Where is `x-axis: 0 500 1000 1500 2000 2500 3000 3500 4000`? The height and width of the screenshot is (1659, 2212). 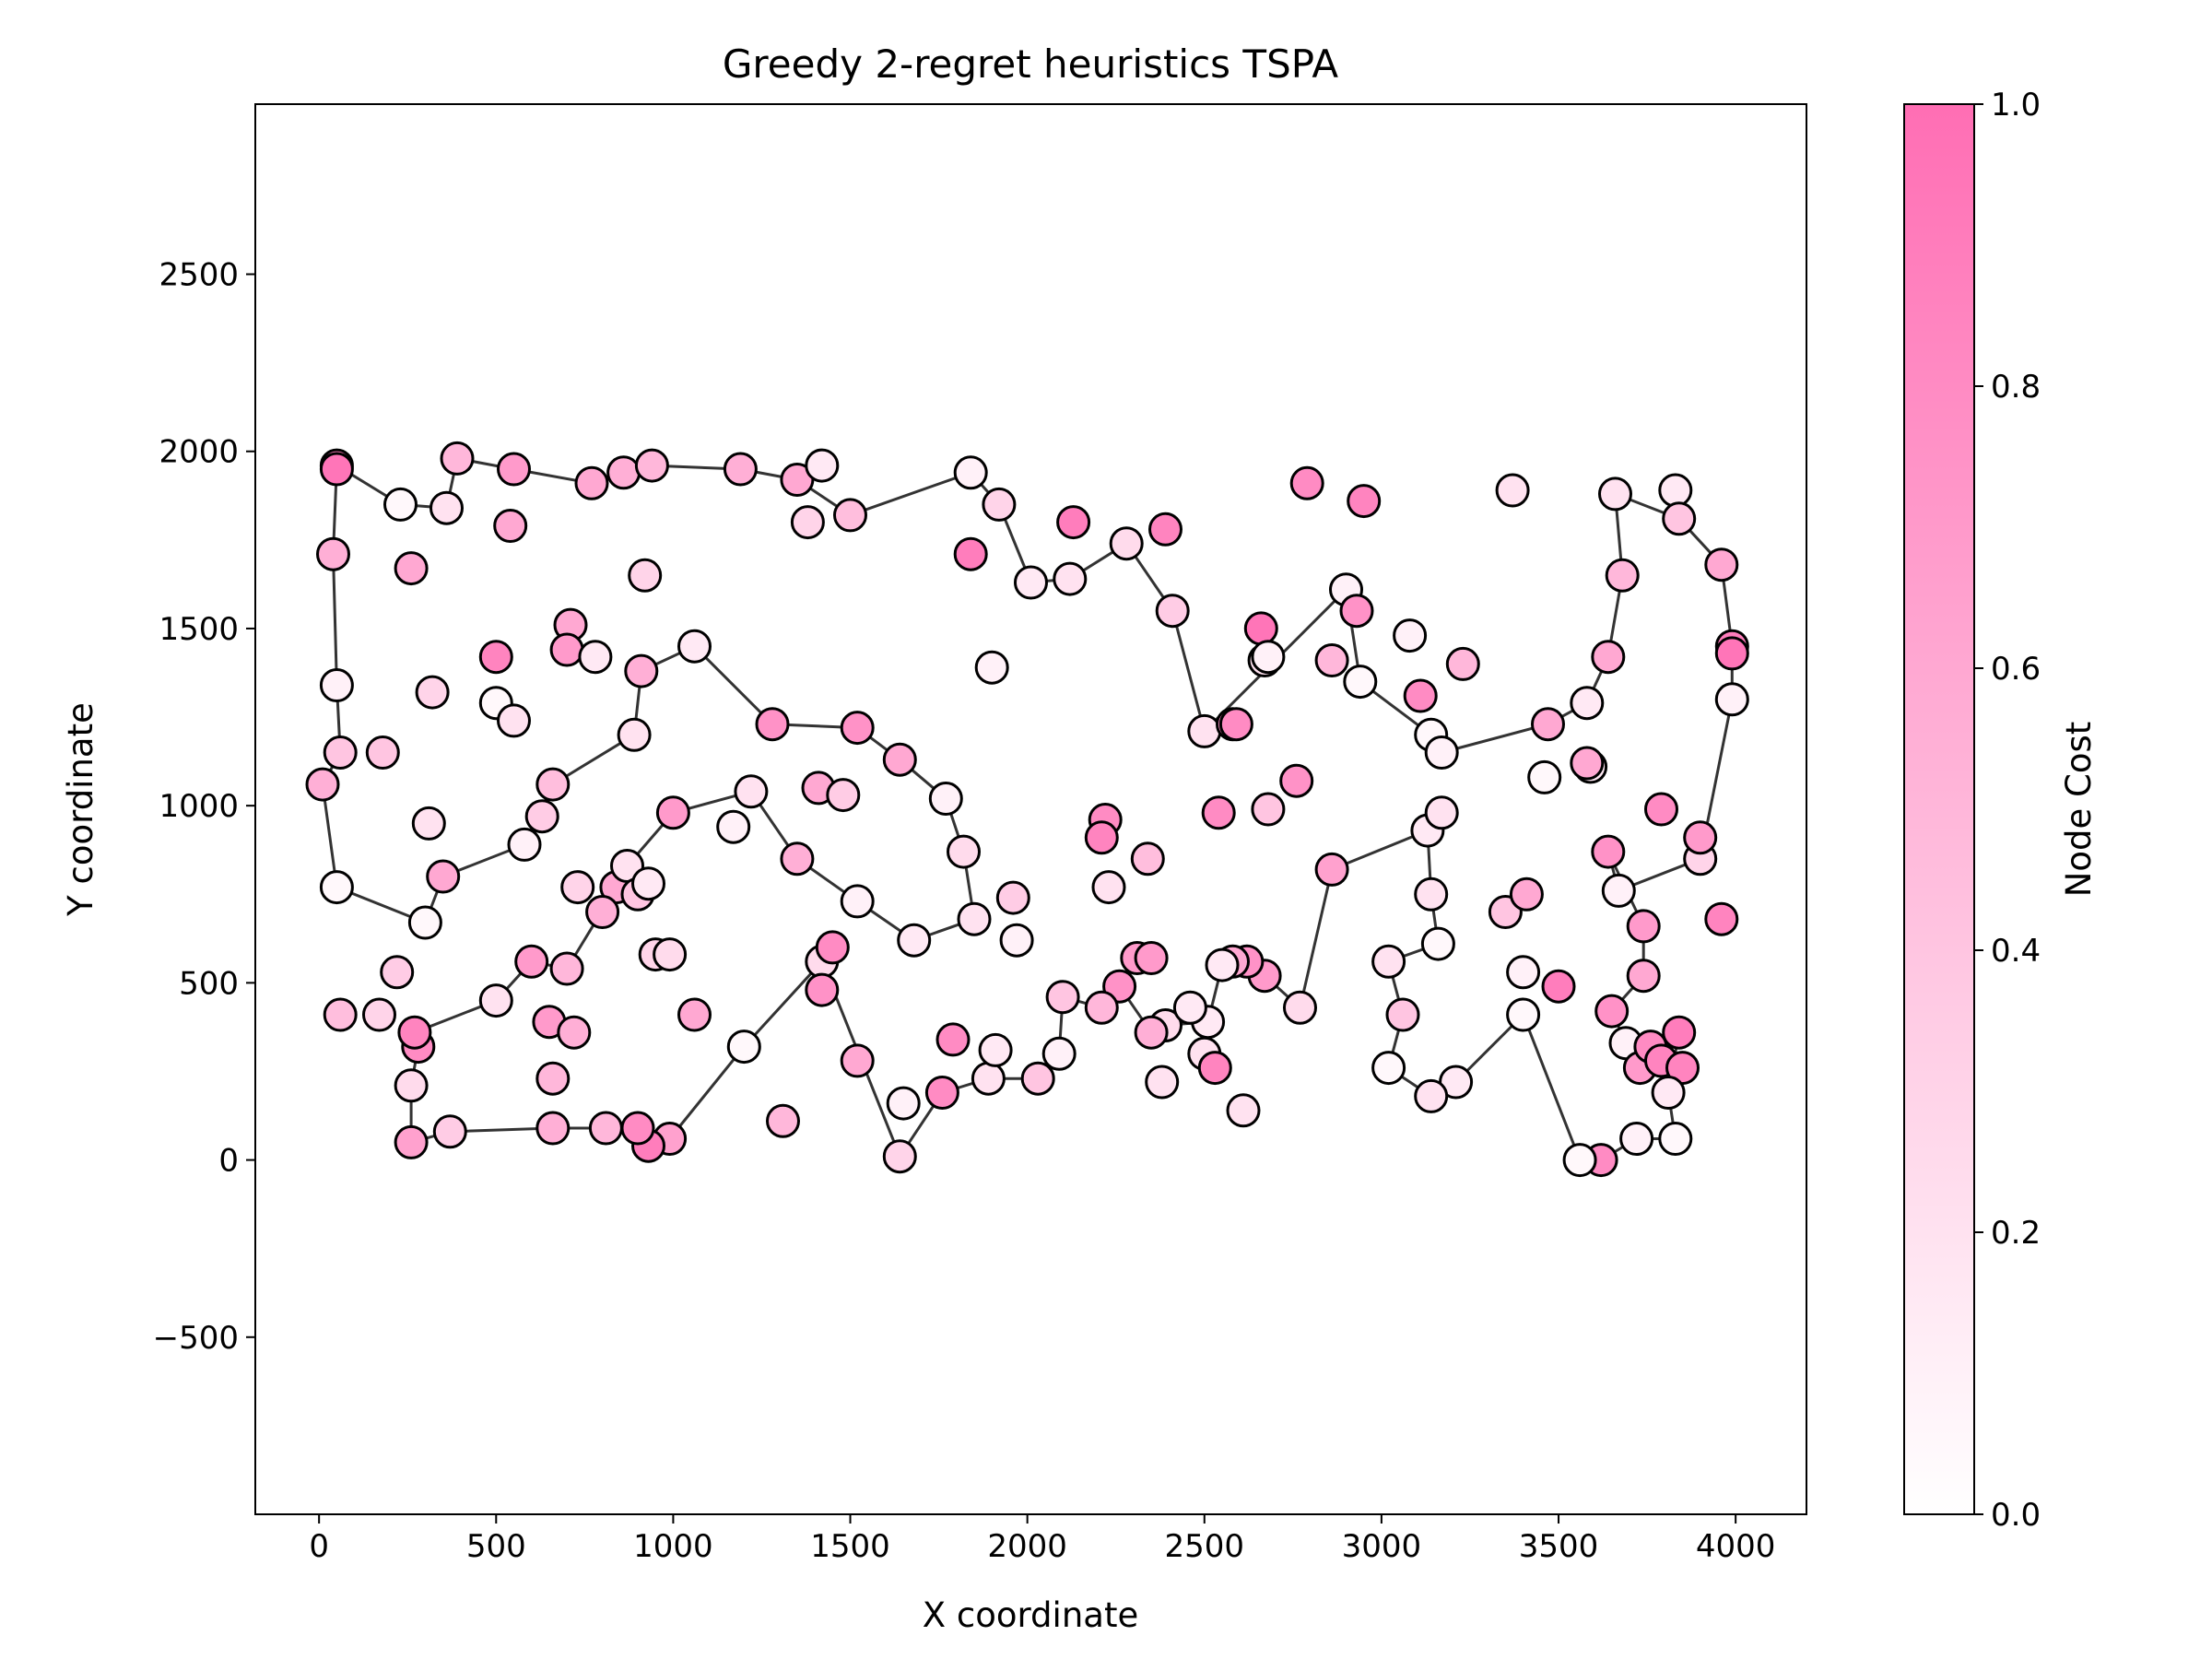 x-axis: 0 500 1000 1500 2000 2500 3000 3500 4000 is located at coordinates (1042, 1539).